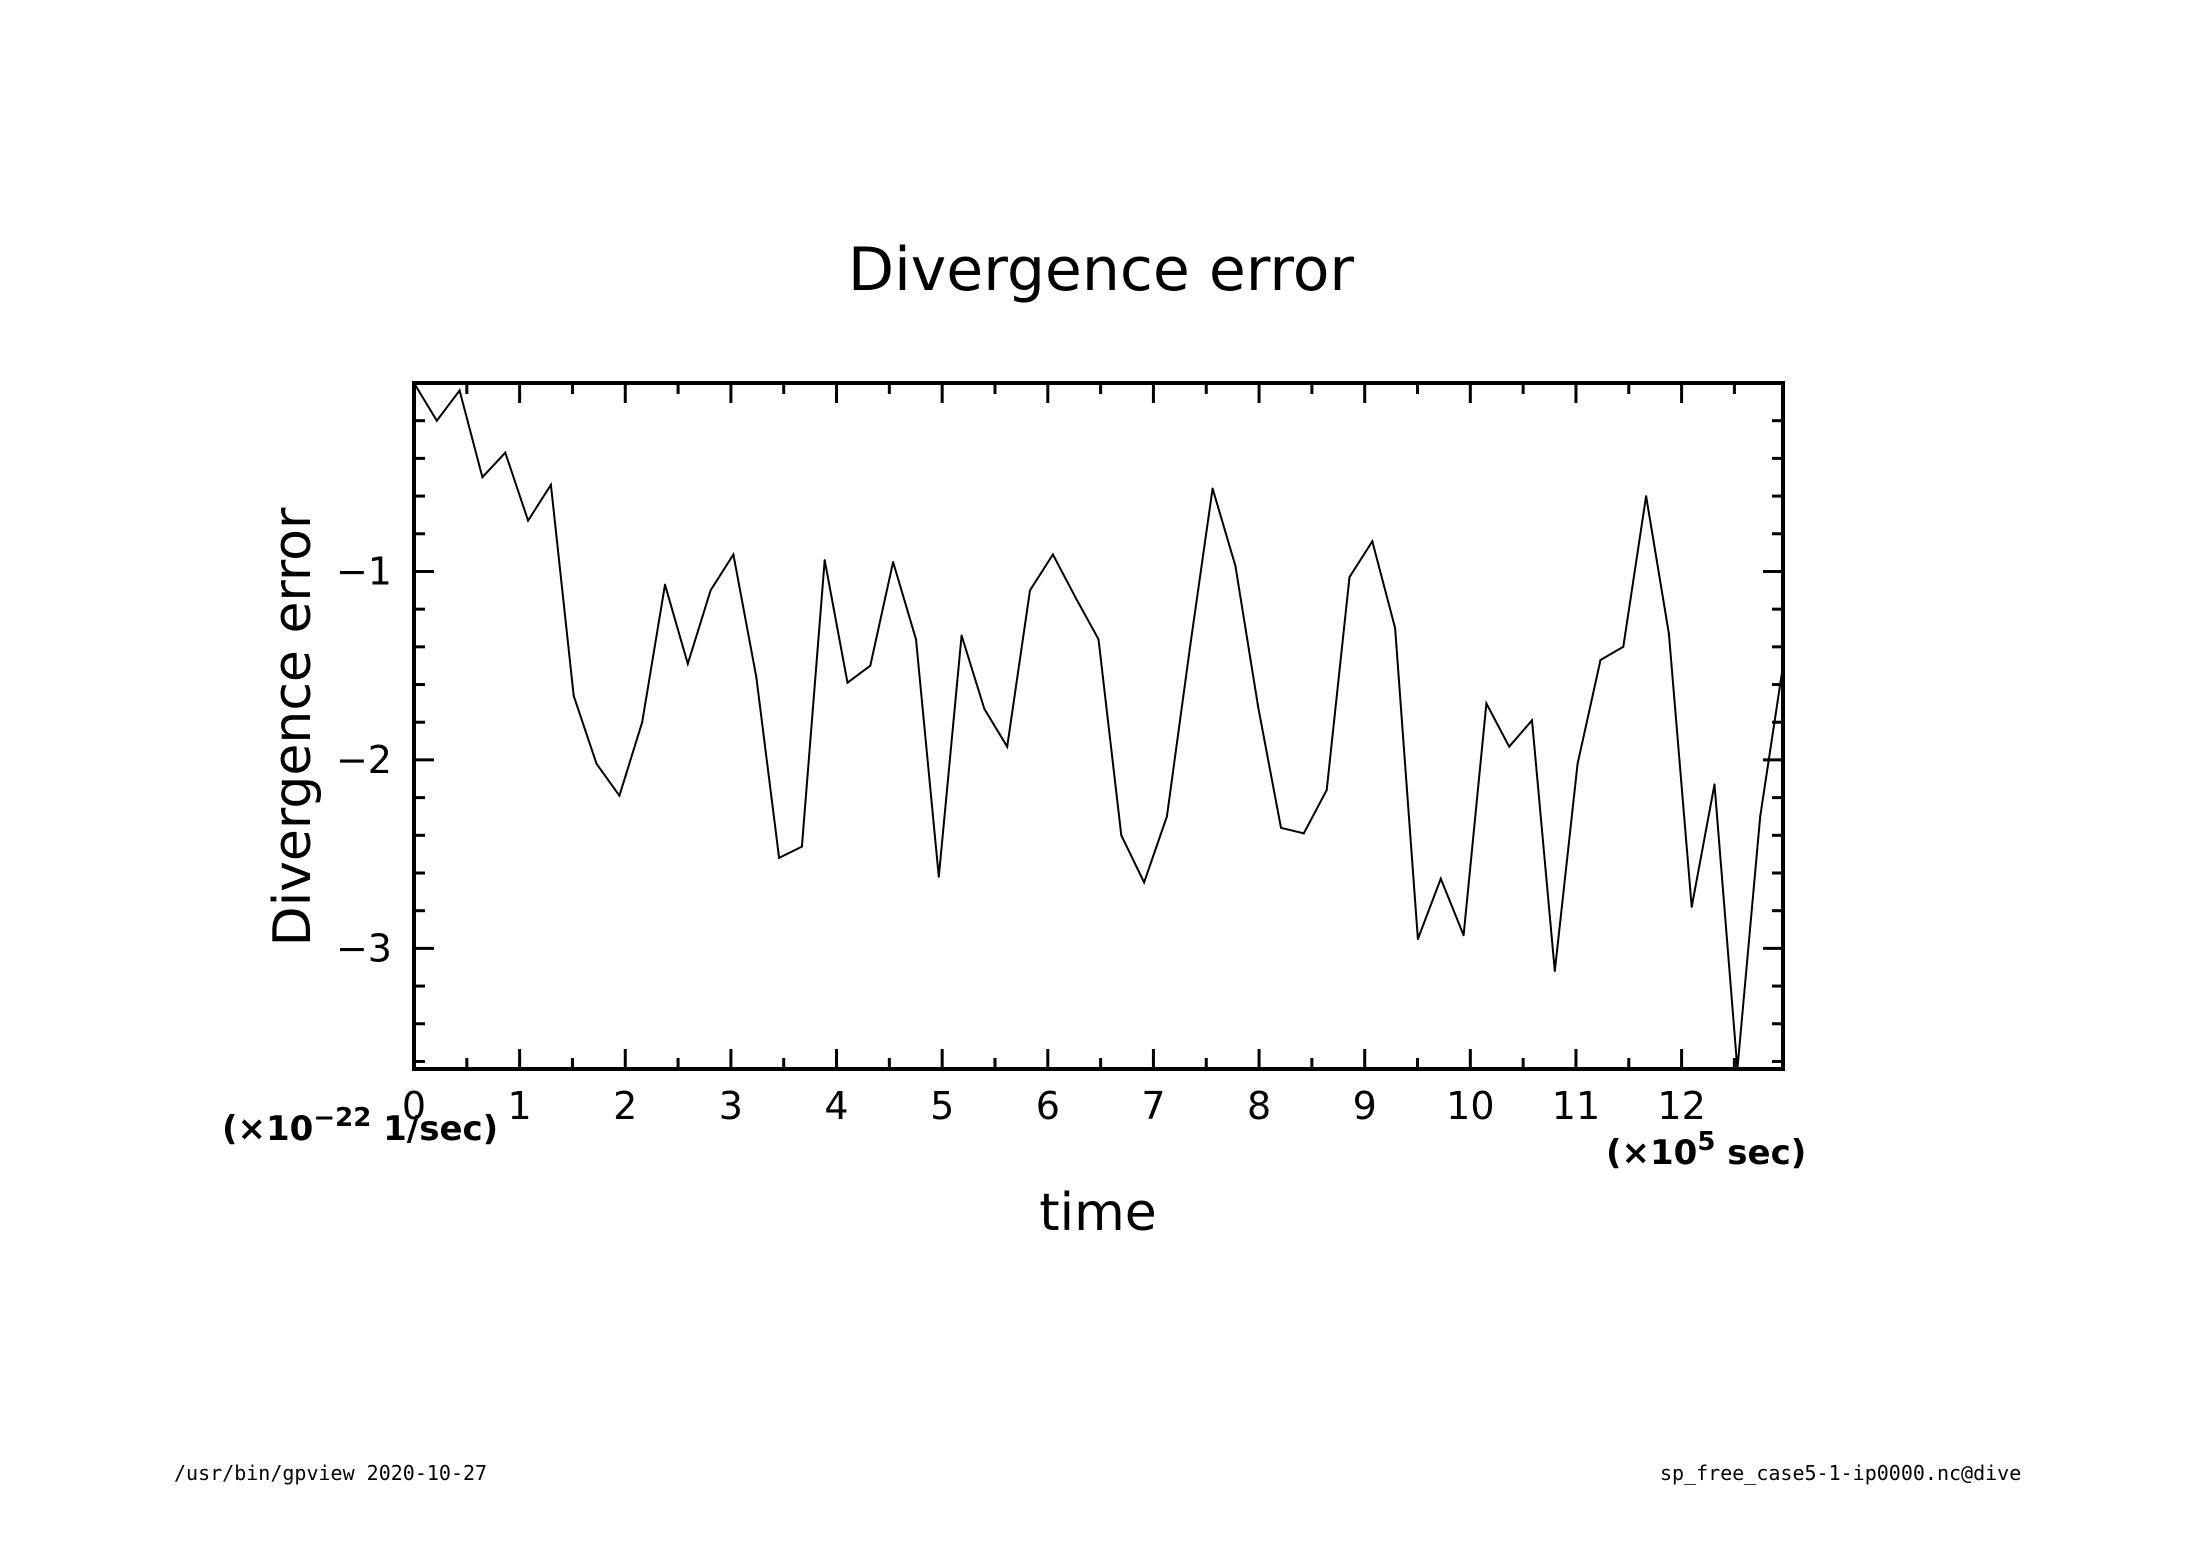 The width and height of the screenshot is (2188, 1546). Describe the element at coordinates (1048, 1106) in the screenshot. I see `x-tick-label: 6` at that location.